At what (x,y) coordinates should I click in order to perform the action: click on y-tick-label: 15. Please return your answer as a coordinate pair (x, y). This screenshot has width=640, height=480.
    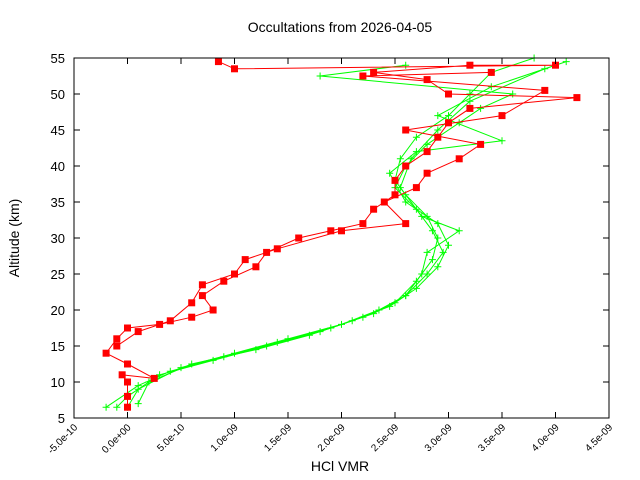
    Looking at the image, I should click on (58, 346).